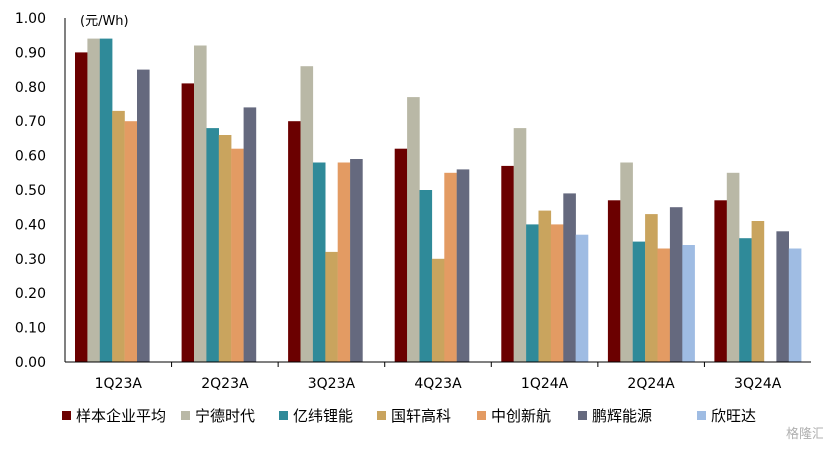 This screenshot has width=823, height=449. What do you see at coordinates (421, 416) in the screenshot?
I see `legend-label: 国轩高科` at bounding box center [421, 416].